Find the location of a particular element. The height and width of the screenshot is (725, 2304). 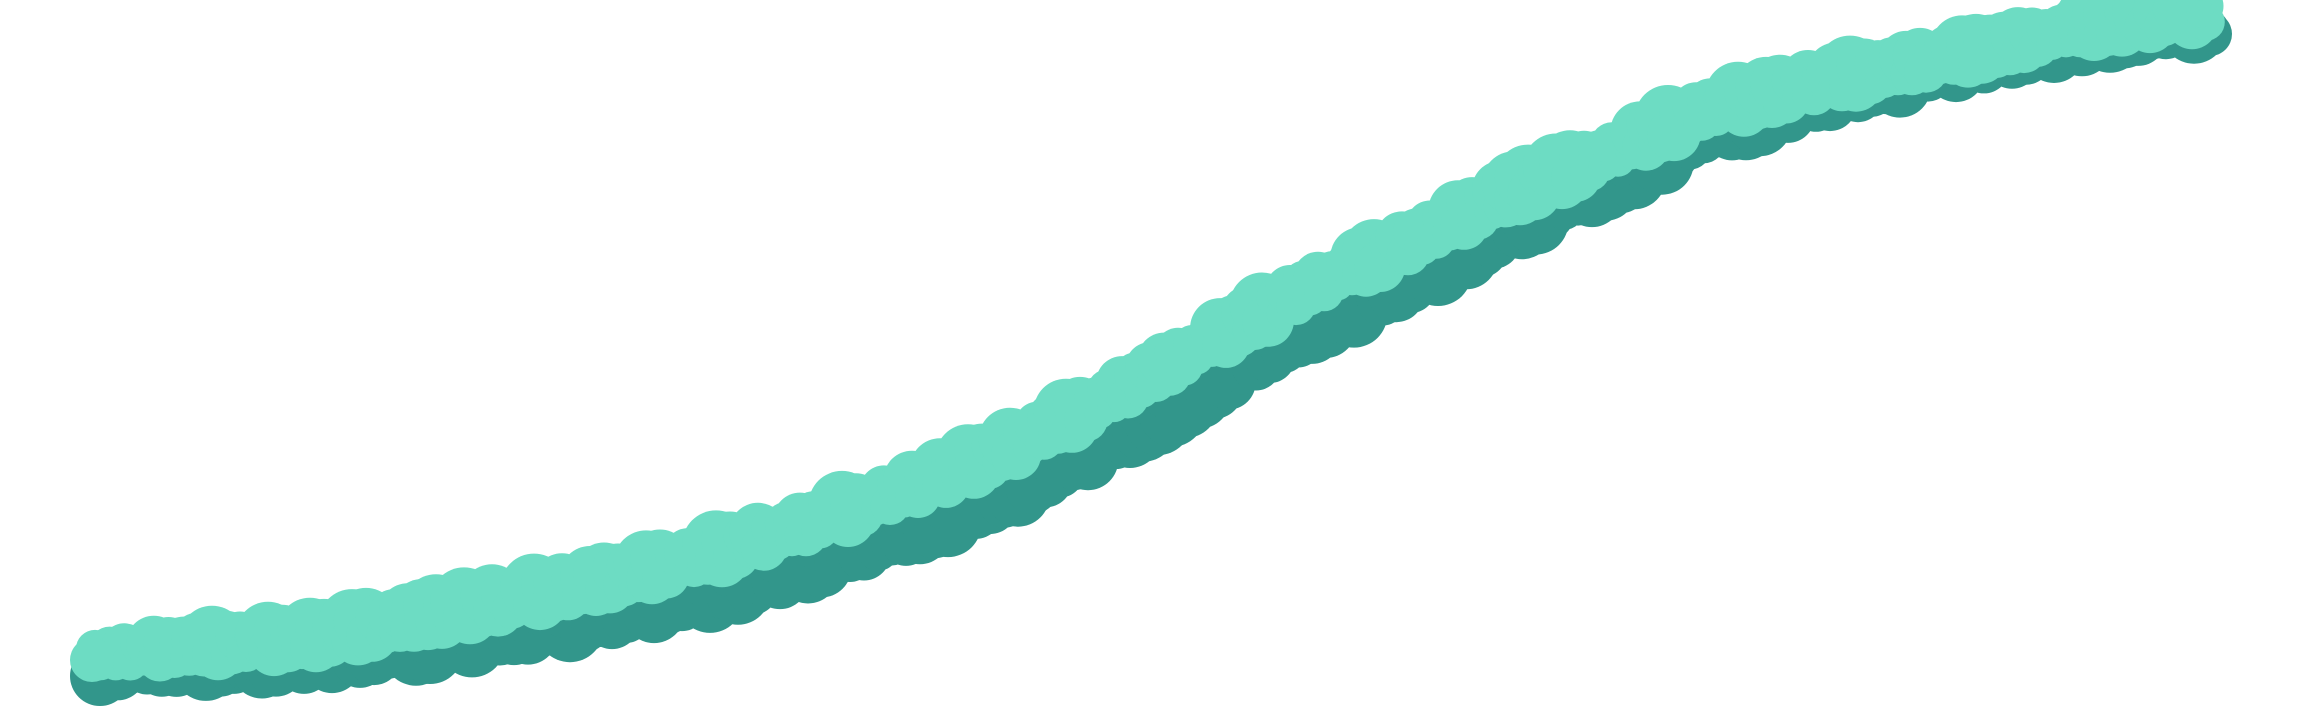

ribbon-start-cap-highlight is located at coordinates (92, 660).